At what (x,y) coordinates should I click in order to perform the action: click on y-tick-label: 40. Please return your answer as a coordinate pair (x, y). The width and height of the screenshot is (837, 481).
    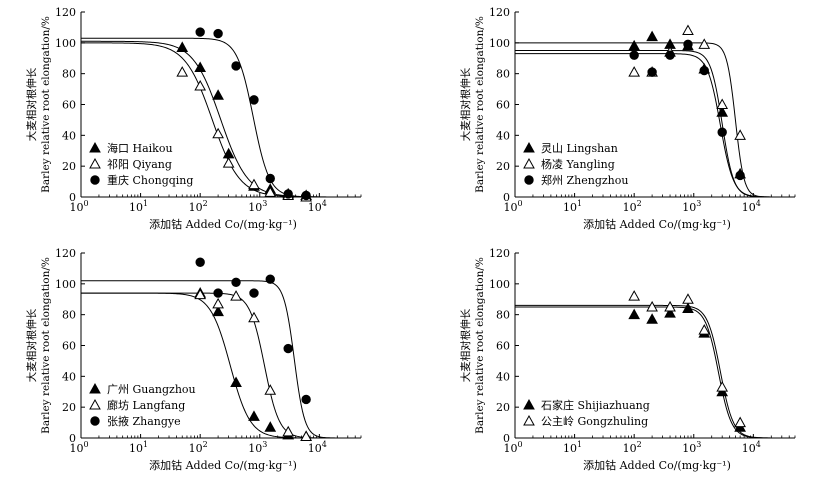
    Looking at the image, I should click on (69, 376).